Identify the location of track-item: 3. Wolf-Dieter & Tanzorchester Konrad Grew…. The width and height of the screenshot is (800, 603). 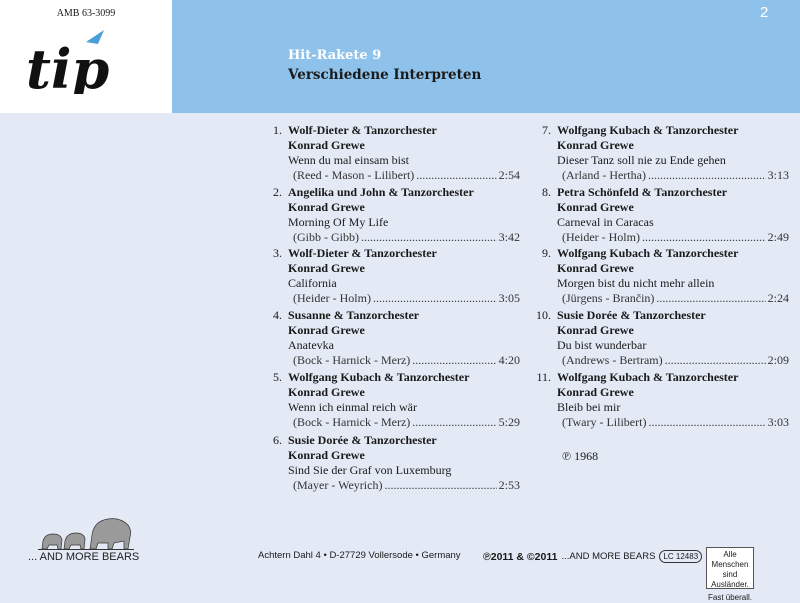
(396, 276).